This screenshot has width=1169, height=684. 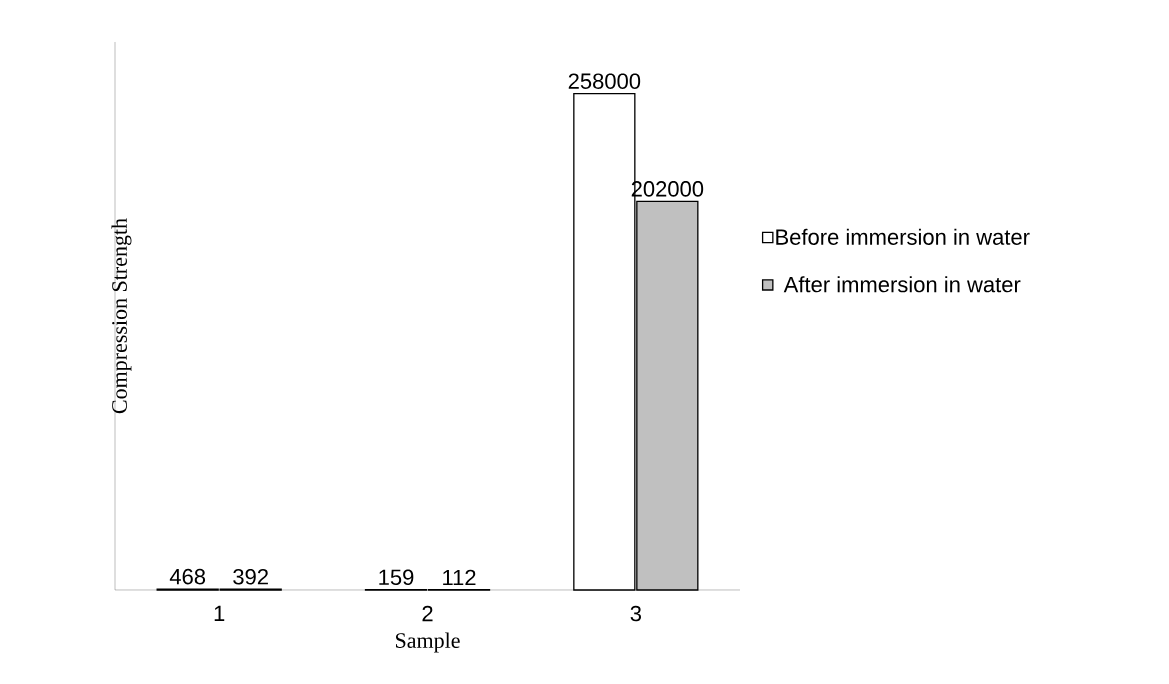 What do you see at coordinates (187, 576) in the screenshot?
I see `data-label: 468` at bounding box center [187, 576].